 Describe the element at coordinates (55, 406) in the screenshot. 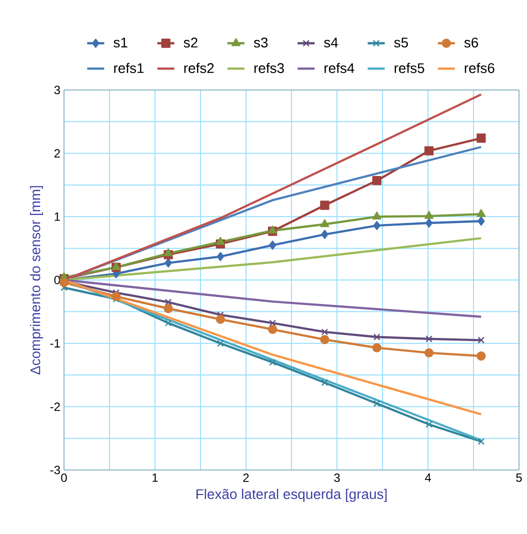

I see `y-tick-label: -2` at that location.